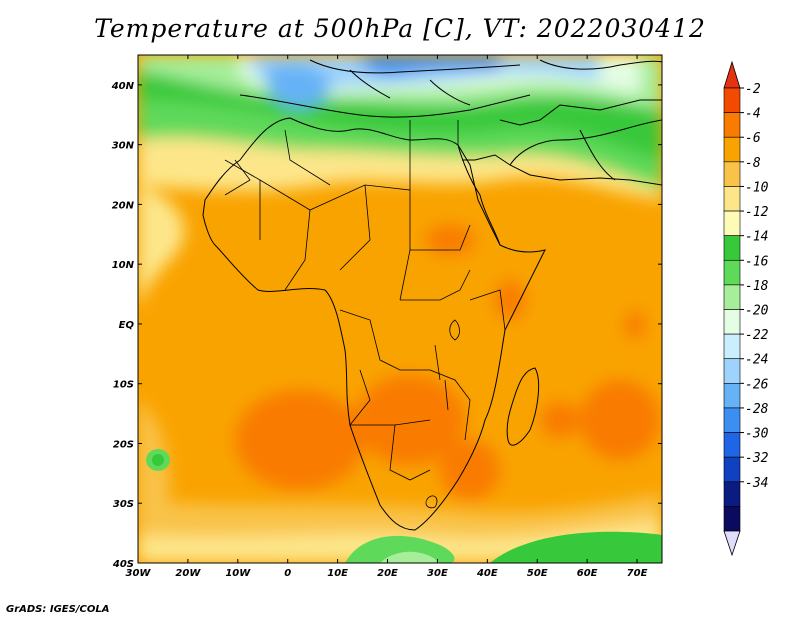 The image size is (800, 618). What do you see at coordinates (757, 286) in the screenshot?
I see `colorbar-label: -18` at bounding box center [757, 286].